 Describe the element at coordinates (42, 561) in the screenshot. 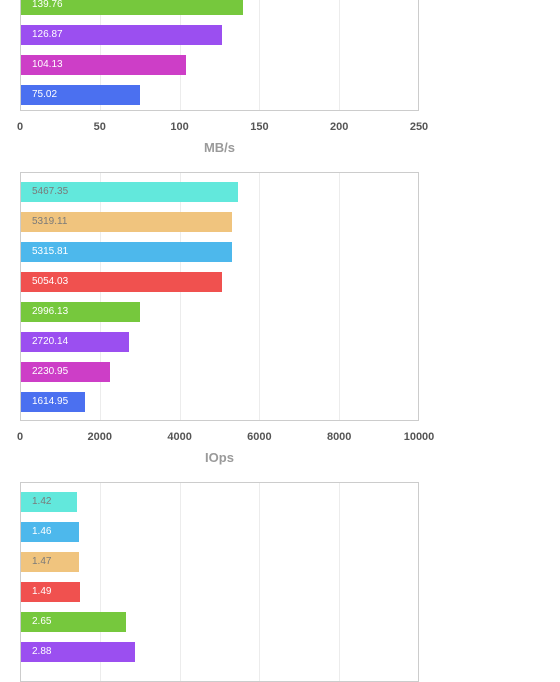

I see `bar-value-label: 1.47` at that location.